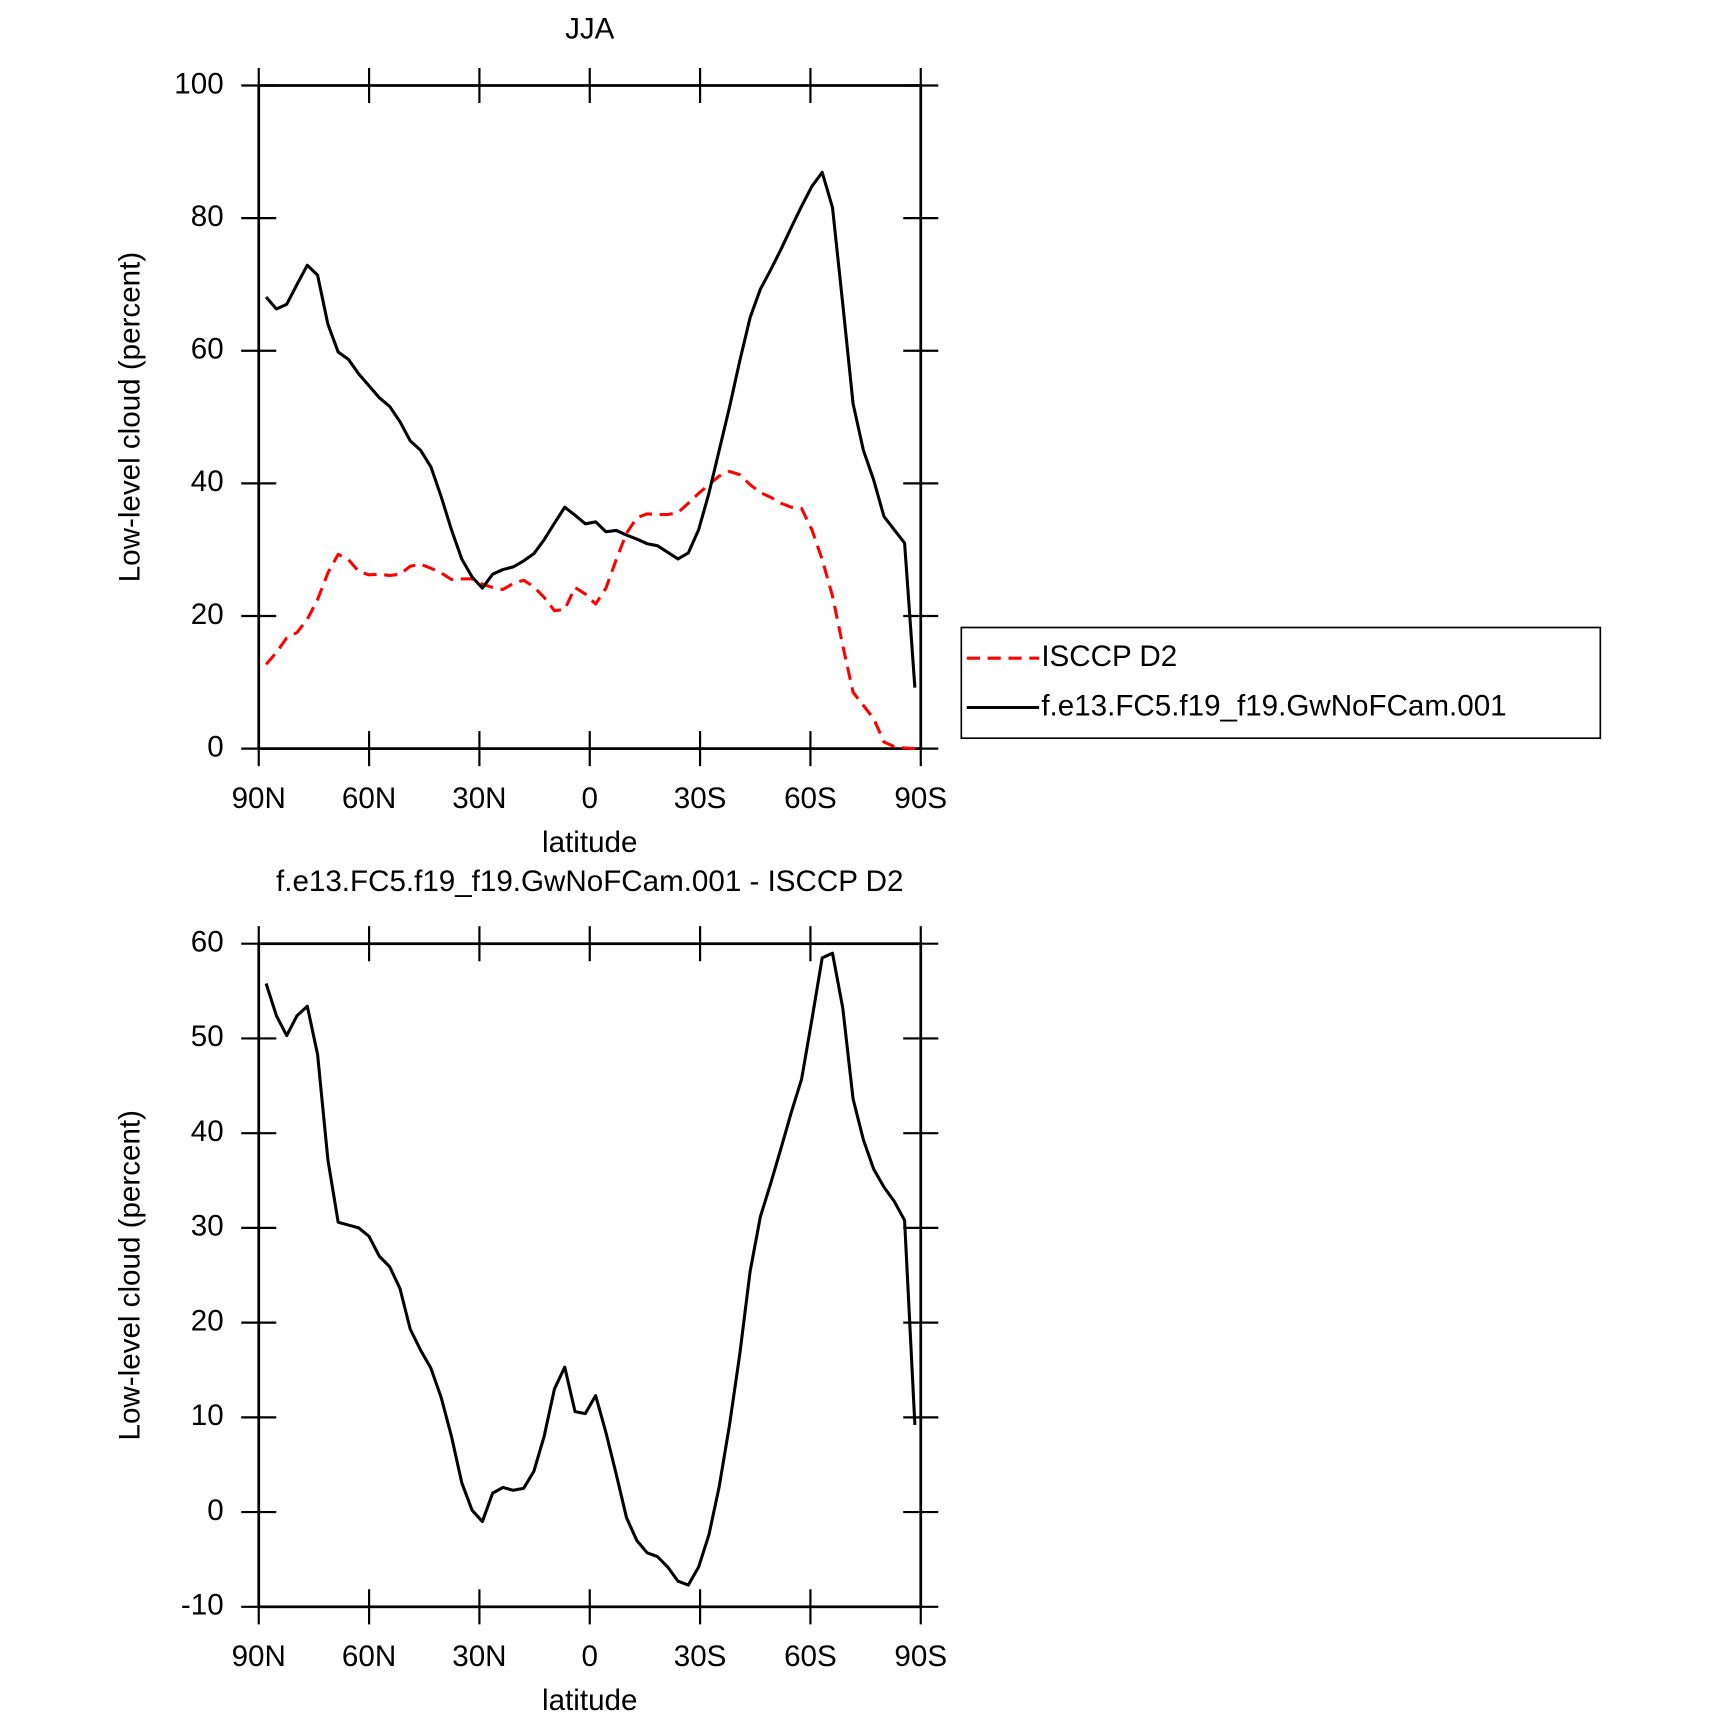 This screenshot has height=1723, width=1710. What do you see at coordinates (1273, 705) in the screenshot?
I see `legend-label: f.e13.FC5.f19_f19.GwNoFCam.001` at bounding box center [1273, 705].